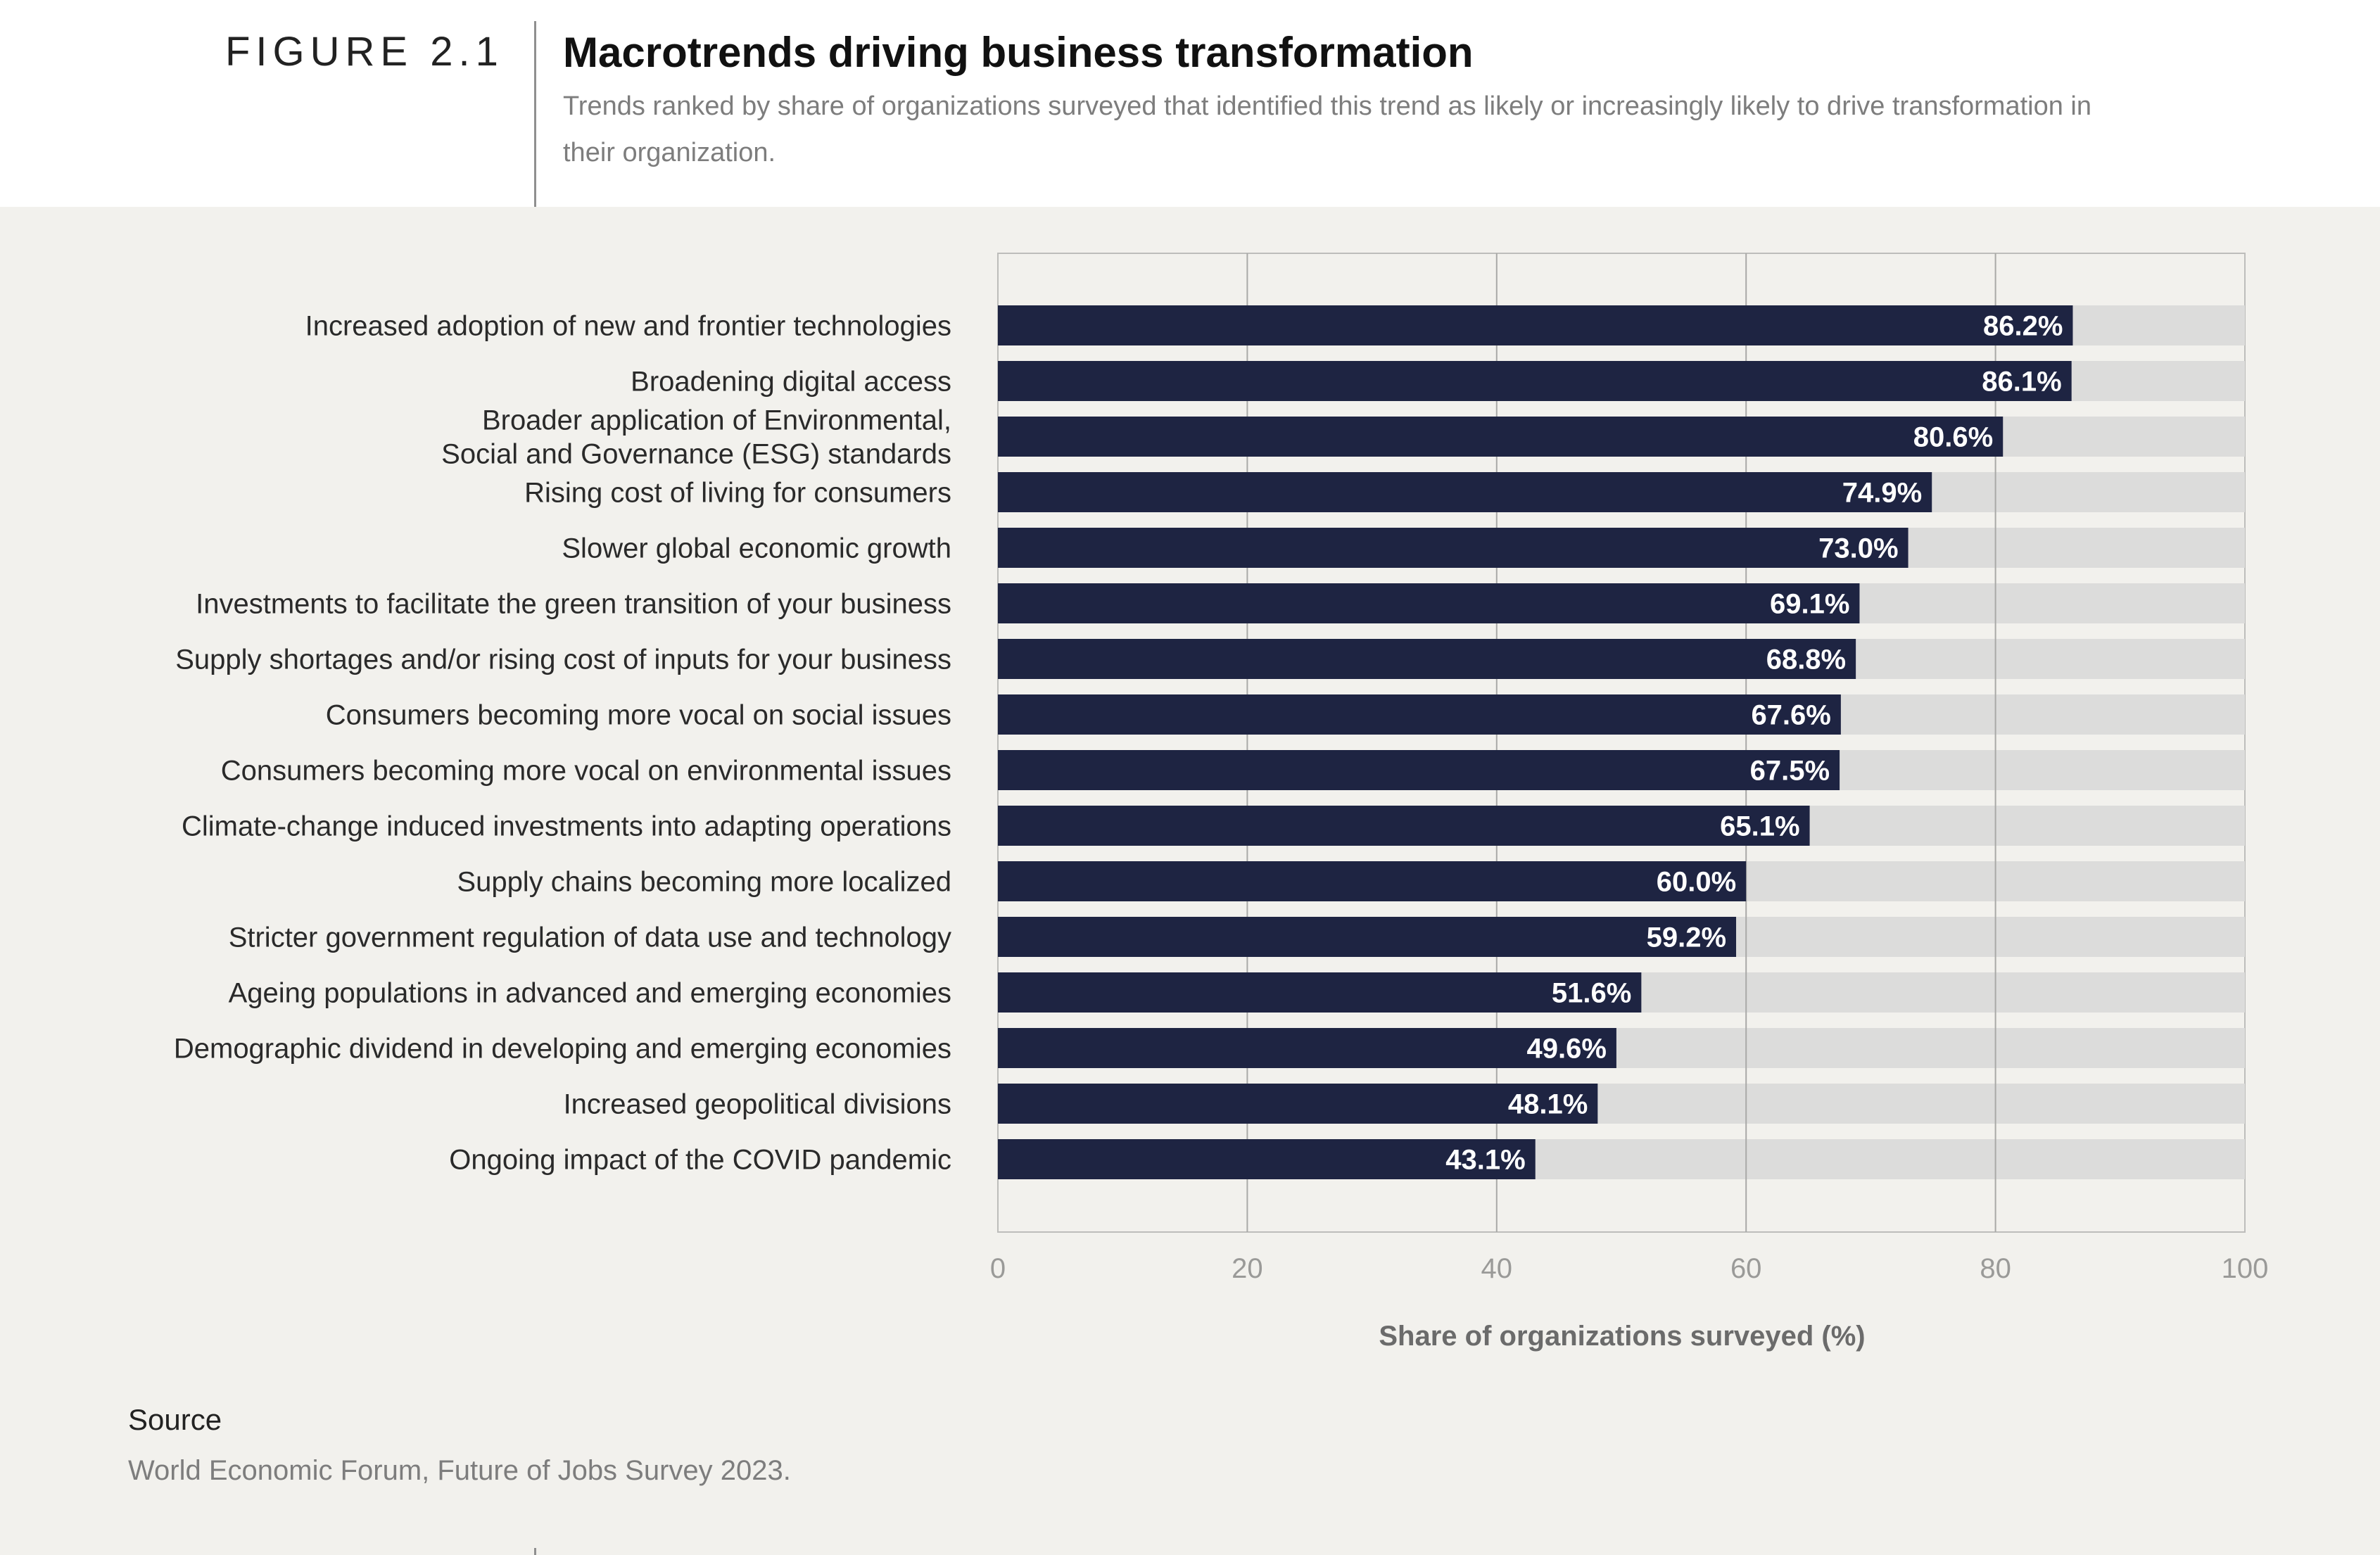 The width and height of the screenshot is (2380, 1555). What do you see at coordinates (998, 1268) in the screenshot?
I see `x-tick-label: 0` at bounding box center [998, 1268].